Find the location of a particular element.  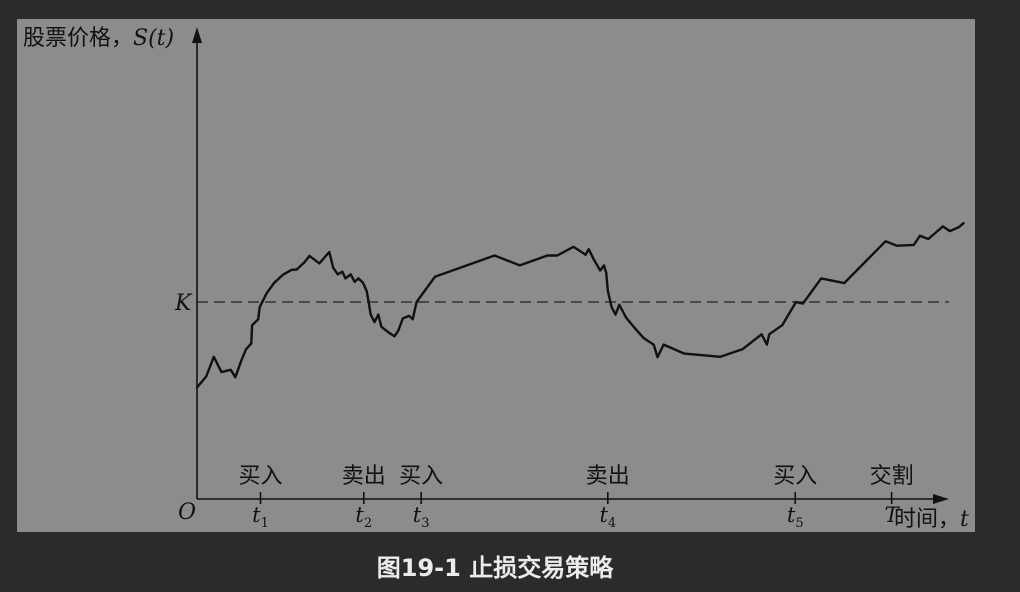

action-label-3: 买入 is located at coordinates (421, 476).